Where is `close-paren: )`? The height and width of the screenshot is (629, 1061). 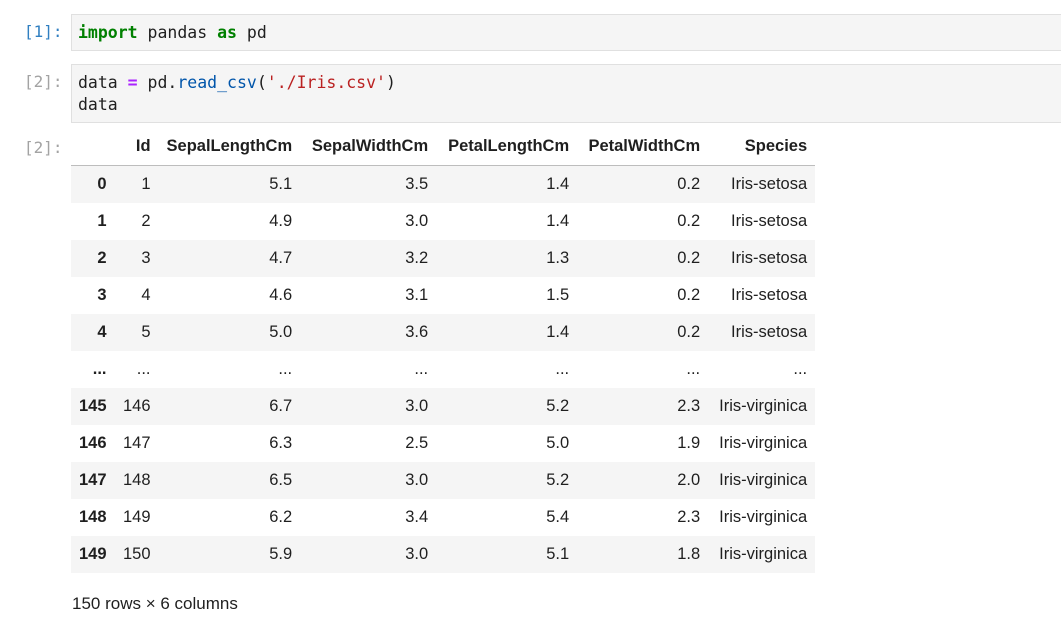
close-paren: ) is located at coordinates (391, 82).